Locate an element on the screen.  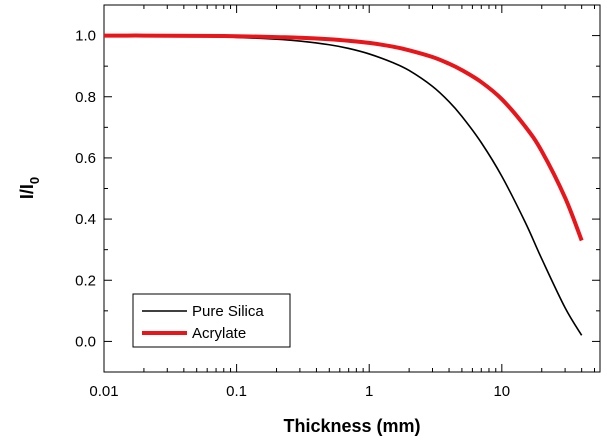
y-axis-title: I/I0 is located at coordinates (29, 188).